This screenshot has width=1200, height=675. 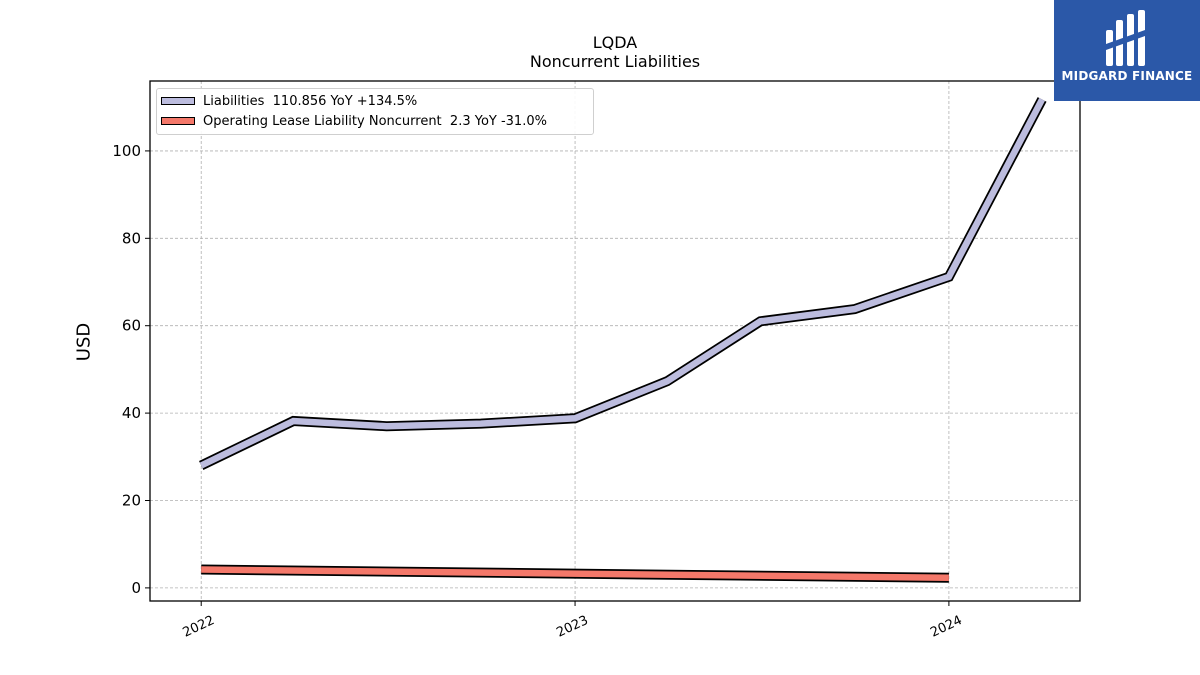 I want to click on x-tick-label: 2023, so click(x=572, y=627).